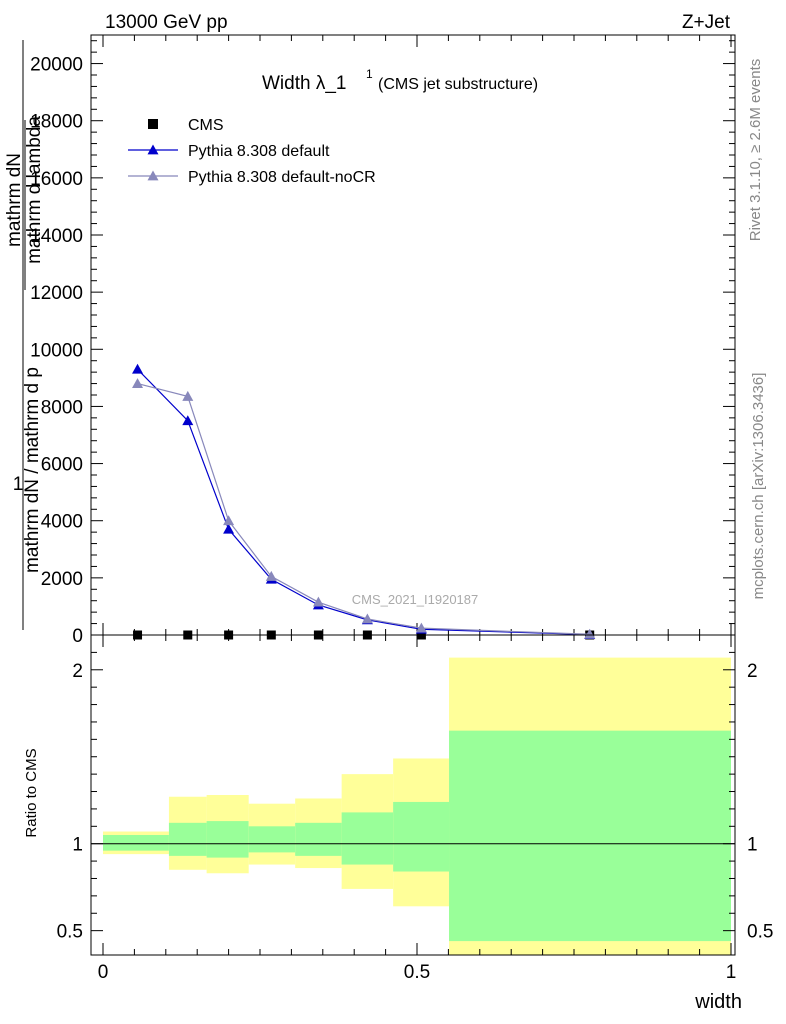 This screenshot has height=1024, width=786. I want to click on legend-marker-cms, so click(153, 124).